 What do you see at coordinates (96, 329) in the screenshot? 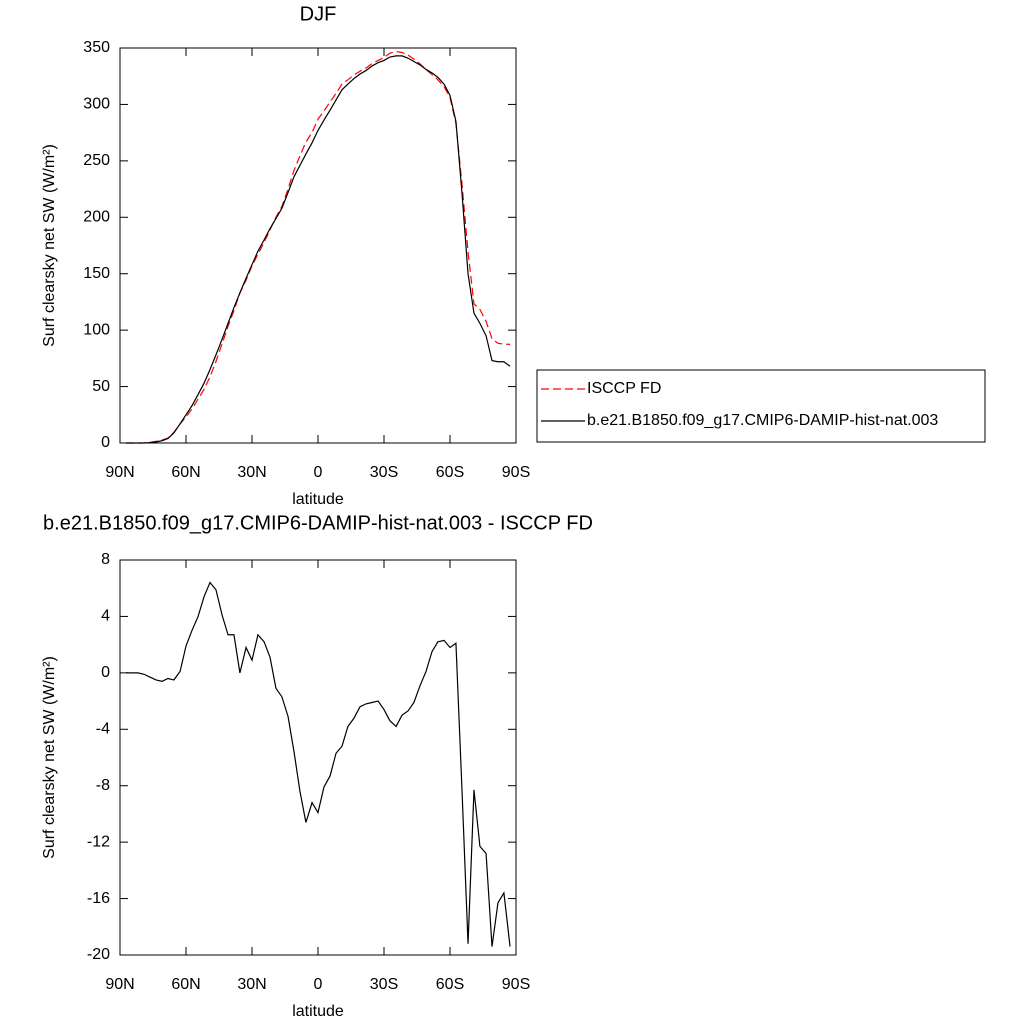
I see `y-tick-label: 100` at bounding box center [96, 329].